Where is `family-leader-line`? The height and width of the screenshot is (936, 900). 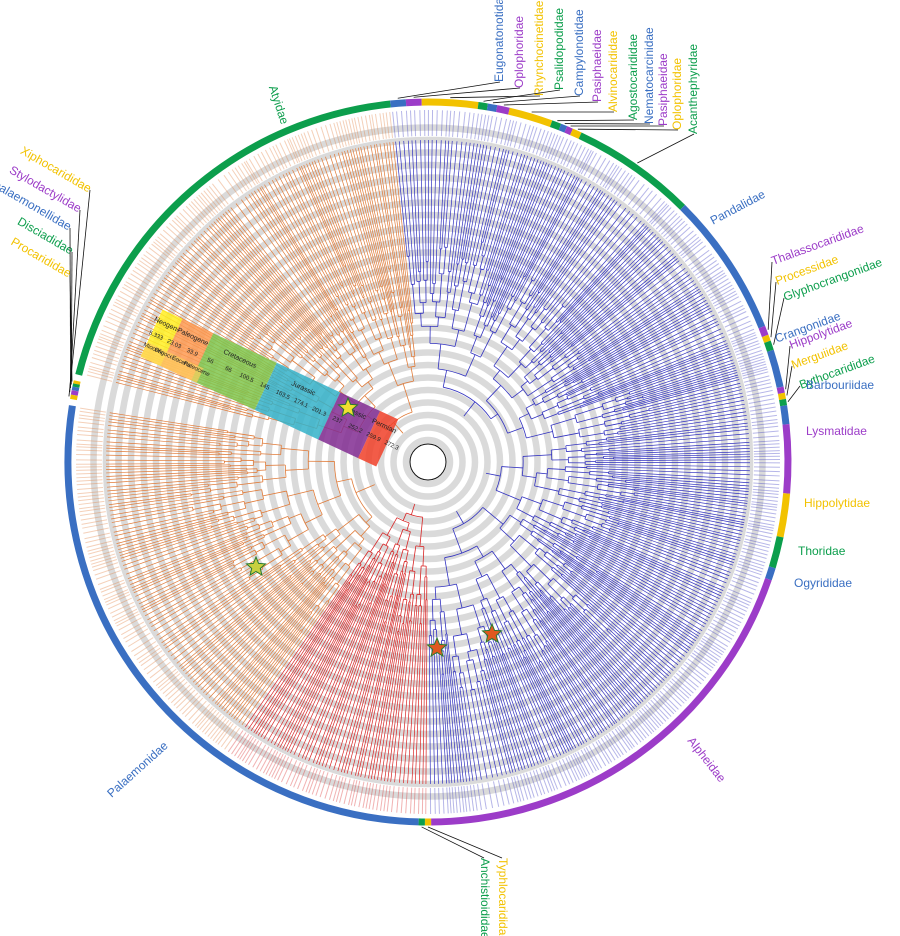
family-leader-line is located at coordinates (770, 295).